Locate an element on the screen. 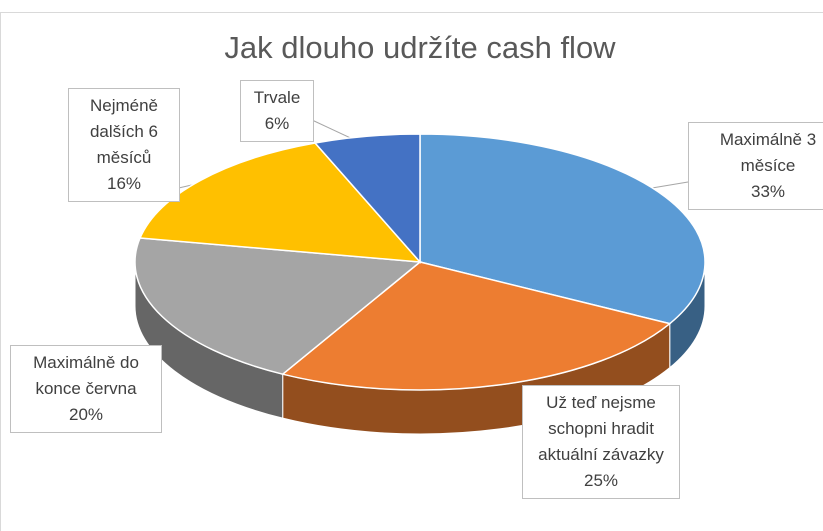  category-label: Nejméně dalších 6 měsíců is located at coordinates (124, 131).